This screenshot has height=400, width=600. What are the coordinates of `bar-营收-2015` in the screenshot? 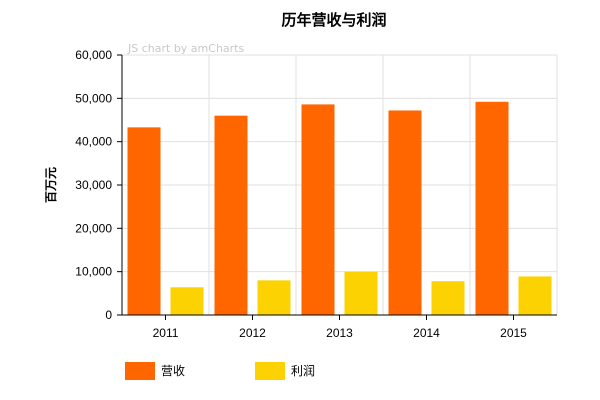 It's located at (492, 208).